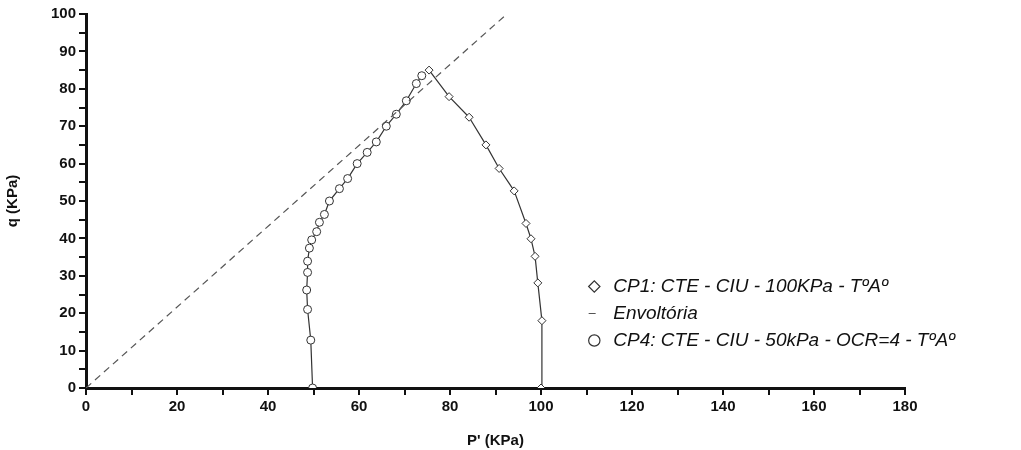 The height and width of the screenshot is (450, 1021). What do you see at coordinates (67, 162) in the screenshot?
I see `y-tick-label: 60` at bounding box center [67, 162].